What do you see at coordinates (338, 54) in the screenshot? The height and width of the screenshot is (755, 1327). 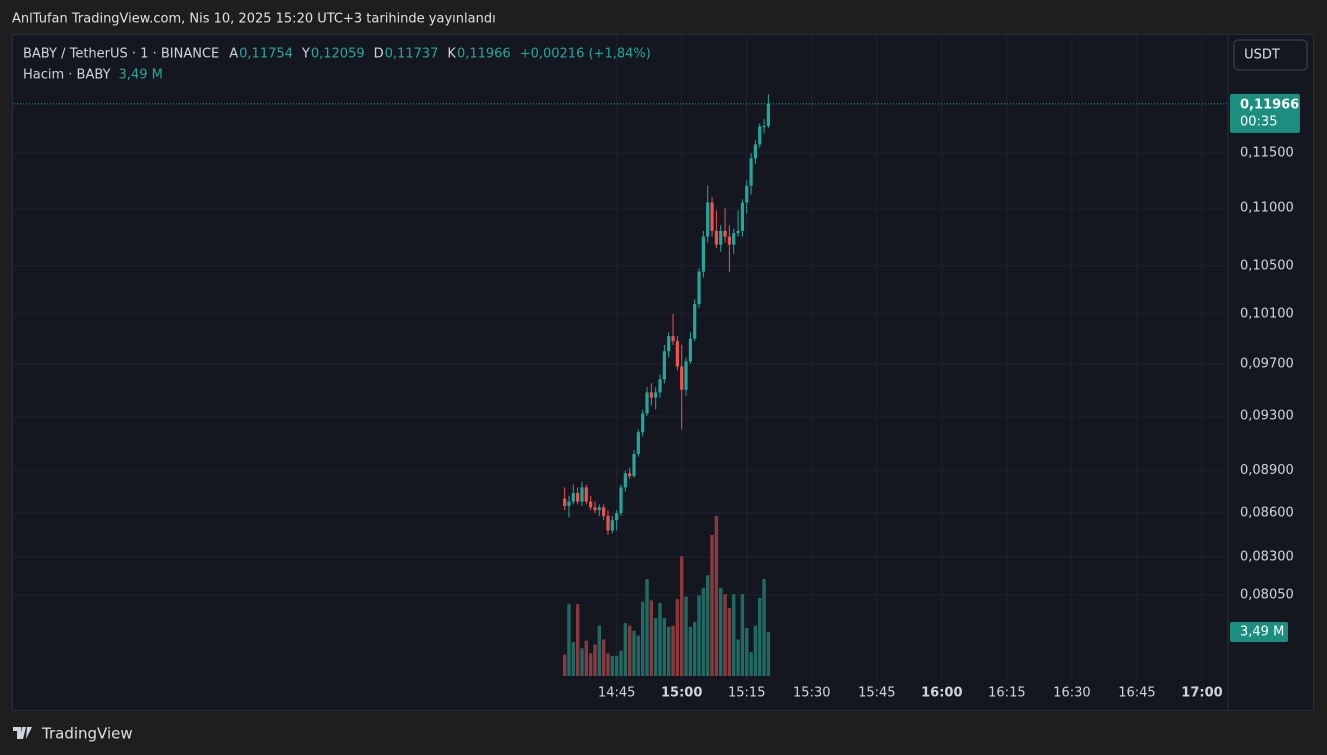 I see `ohlc-value: 0,12059` at bounding box center [338, 54].